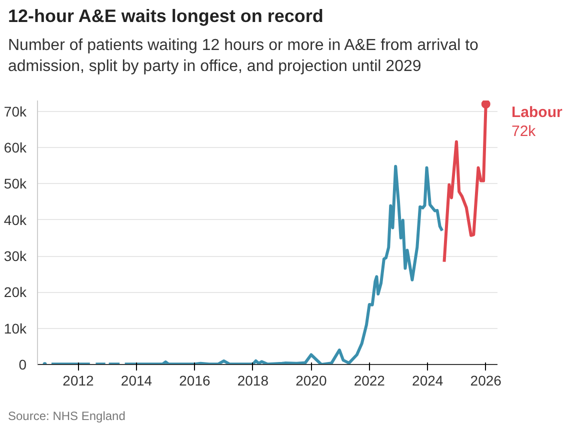 Image resolution: width=571 pixels, height=448 pixels. I want to click on chart-subtitle: Number of patients waiting 12 hours or more in A&E from arrival to admission, split by party in office, and projection until 2029, so click(244, 56).